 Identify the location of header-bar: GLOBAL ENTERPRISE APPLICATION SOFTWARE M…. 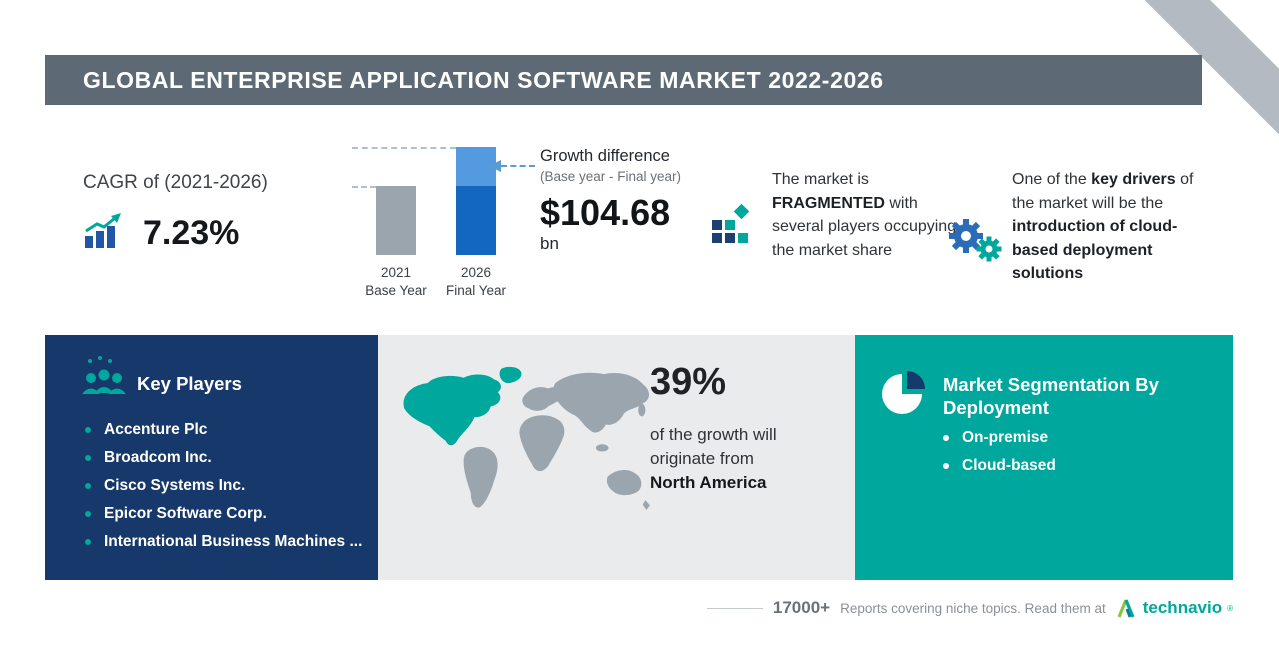
(623, 80).